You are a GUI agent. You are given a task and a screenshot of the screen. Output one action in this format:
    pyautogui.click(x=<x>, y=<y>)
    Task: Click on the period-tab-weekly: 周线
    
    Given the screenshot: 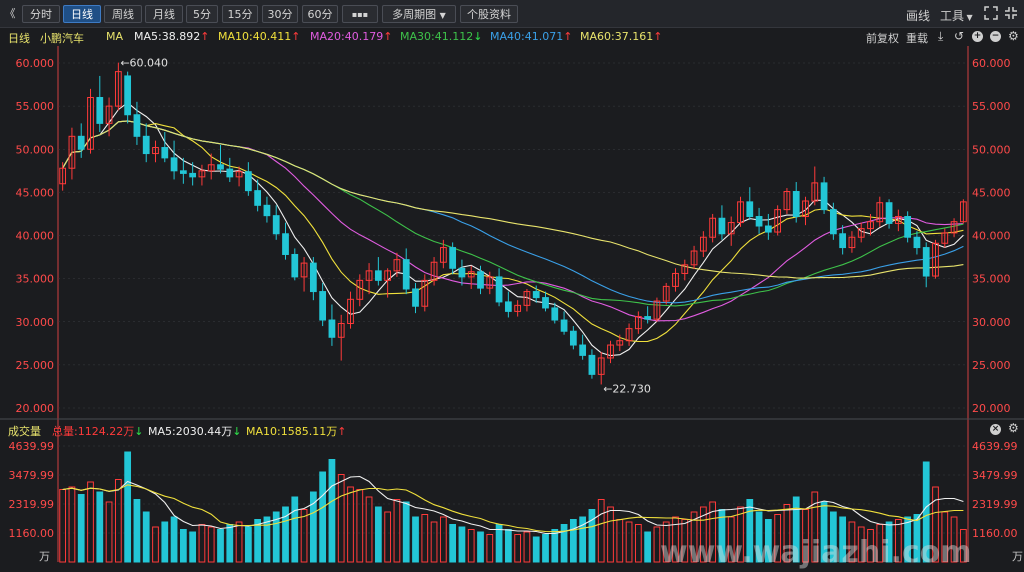 What is the action you would take?
    pyautogui.click(x=123, y=14)
    